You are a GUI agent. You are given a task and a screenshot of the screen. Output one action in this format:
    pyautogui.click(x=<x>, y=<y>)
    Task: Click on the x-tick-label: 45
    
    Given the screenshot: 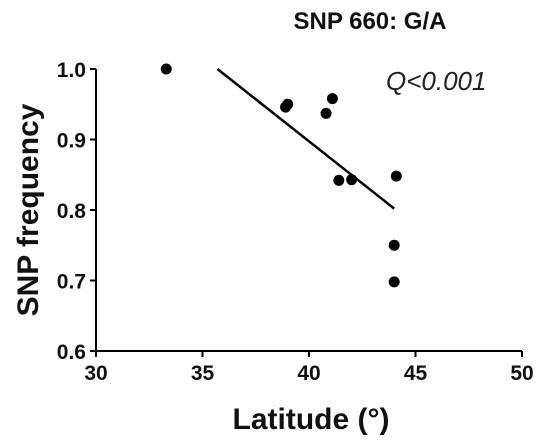 What is the action you would take?
    pyautogui.click(x=416, y=373)
    